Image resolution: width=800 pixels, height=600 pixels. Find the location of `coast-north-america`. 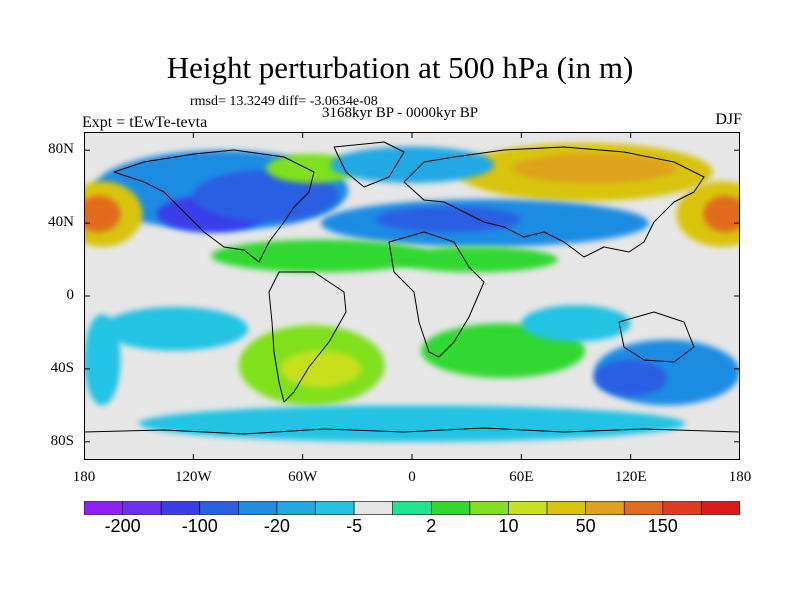

coast-north-america is located at coordinates (214, 206).